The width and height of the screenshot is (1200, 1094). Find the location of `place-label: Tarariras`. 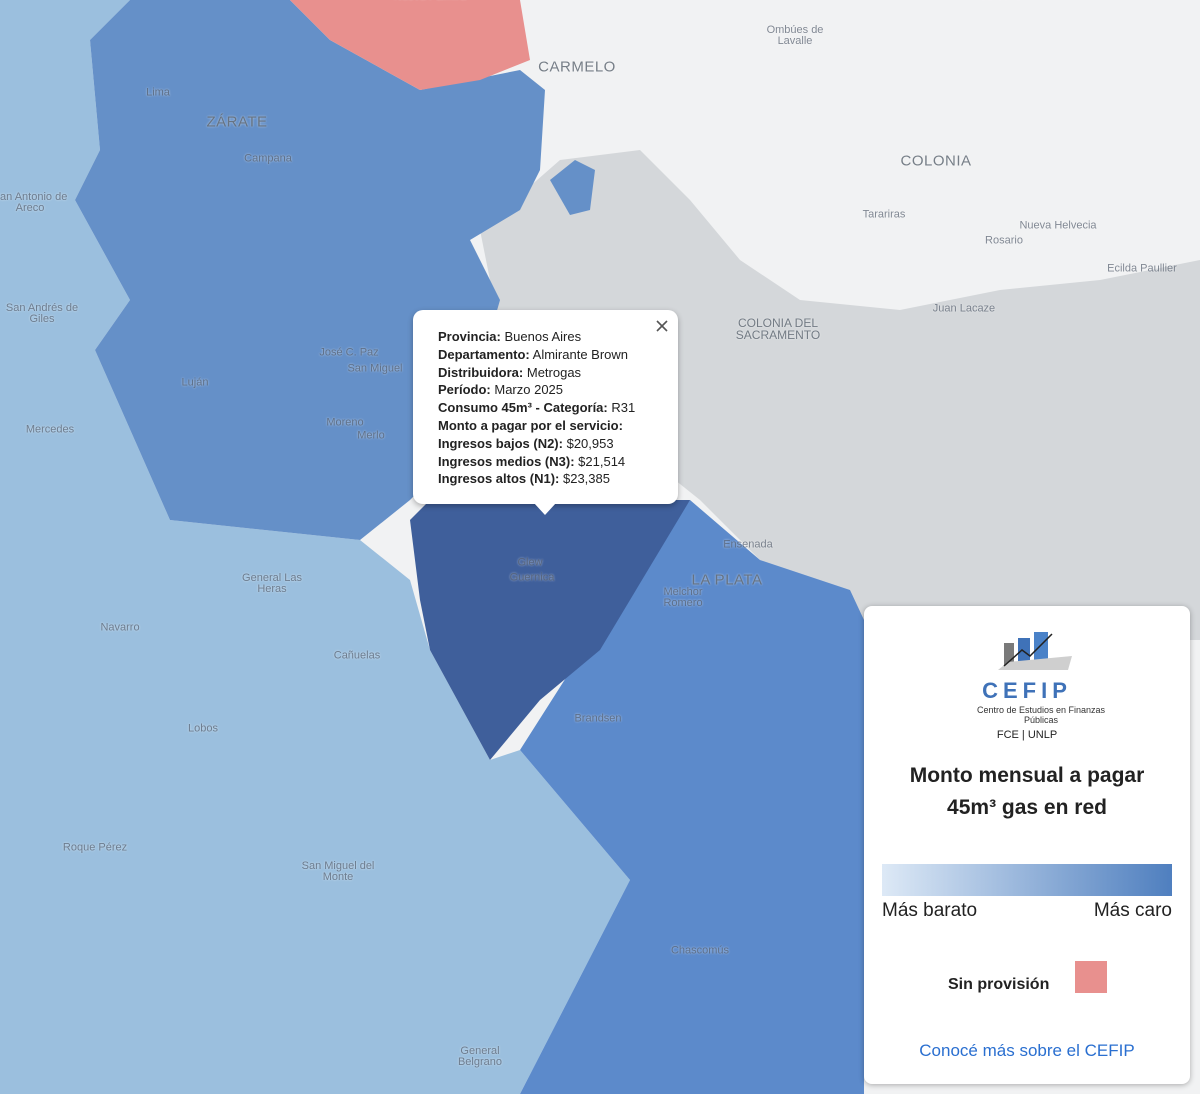

place-label: Tarariras is located at coordinates (884, 214).